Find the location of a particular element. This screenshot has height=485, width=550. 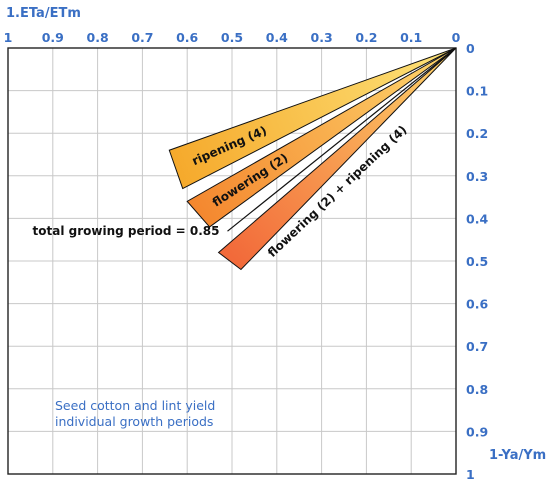

y-axis-title: 1-Ya/Ym is located at coordinates (517, 455).